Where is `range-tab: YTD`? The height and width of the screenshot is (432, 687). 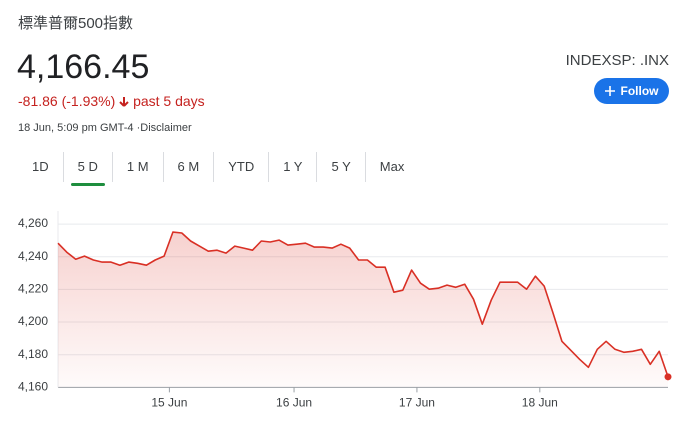 range-tab: YTD is located at coordinates (242, 167).